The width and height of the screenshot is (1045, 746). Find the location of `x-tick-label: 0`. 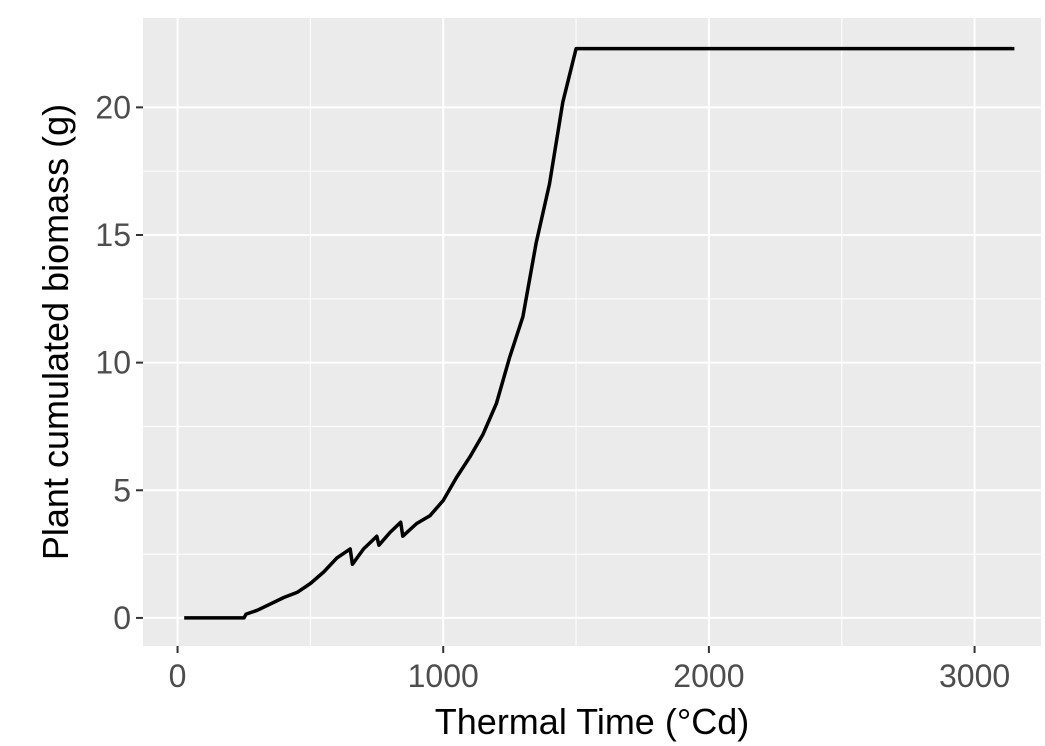

x-tick-label: 0 is located at coordinates (178, 676).